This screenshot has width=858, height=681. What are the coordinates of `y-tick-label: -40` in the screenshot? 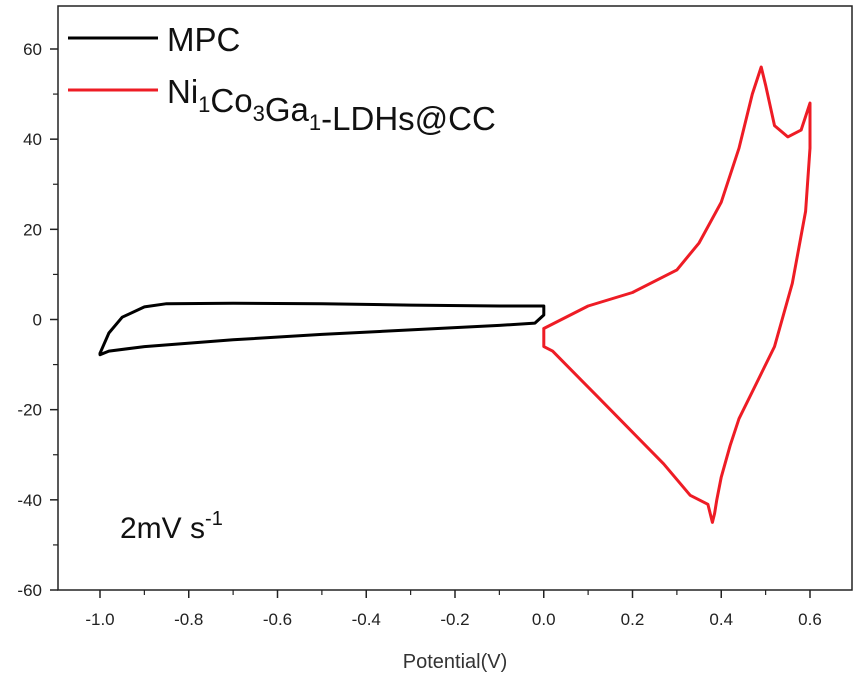 It's located at (29, 500).